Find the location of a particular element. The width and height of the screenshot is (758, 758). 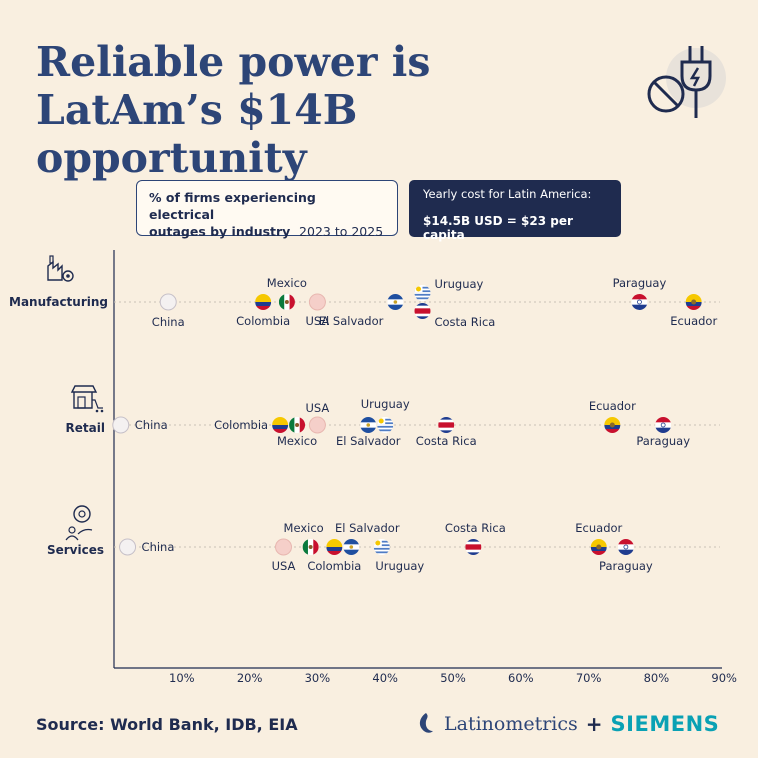

siemens-logo: SIEMENS is located at coordinates (665, 724).